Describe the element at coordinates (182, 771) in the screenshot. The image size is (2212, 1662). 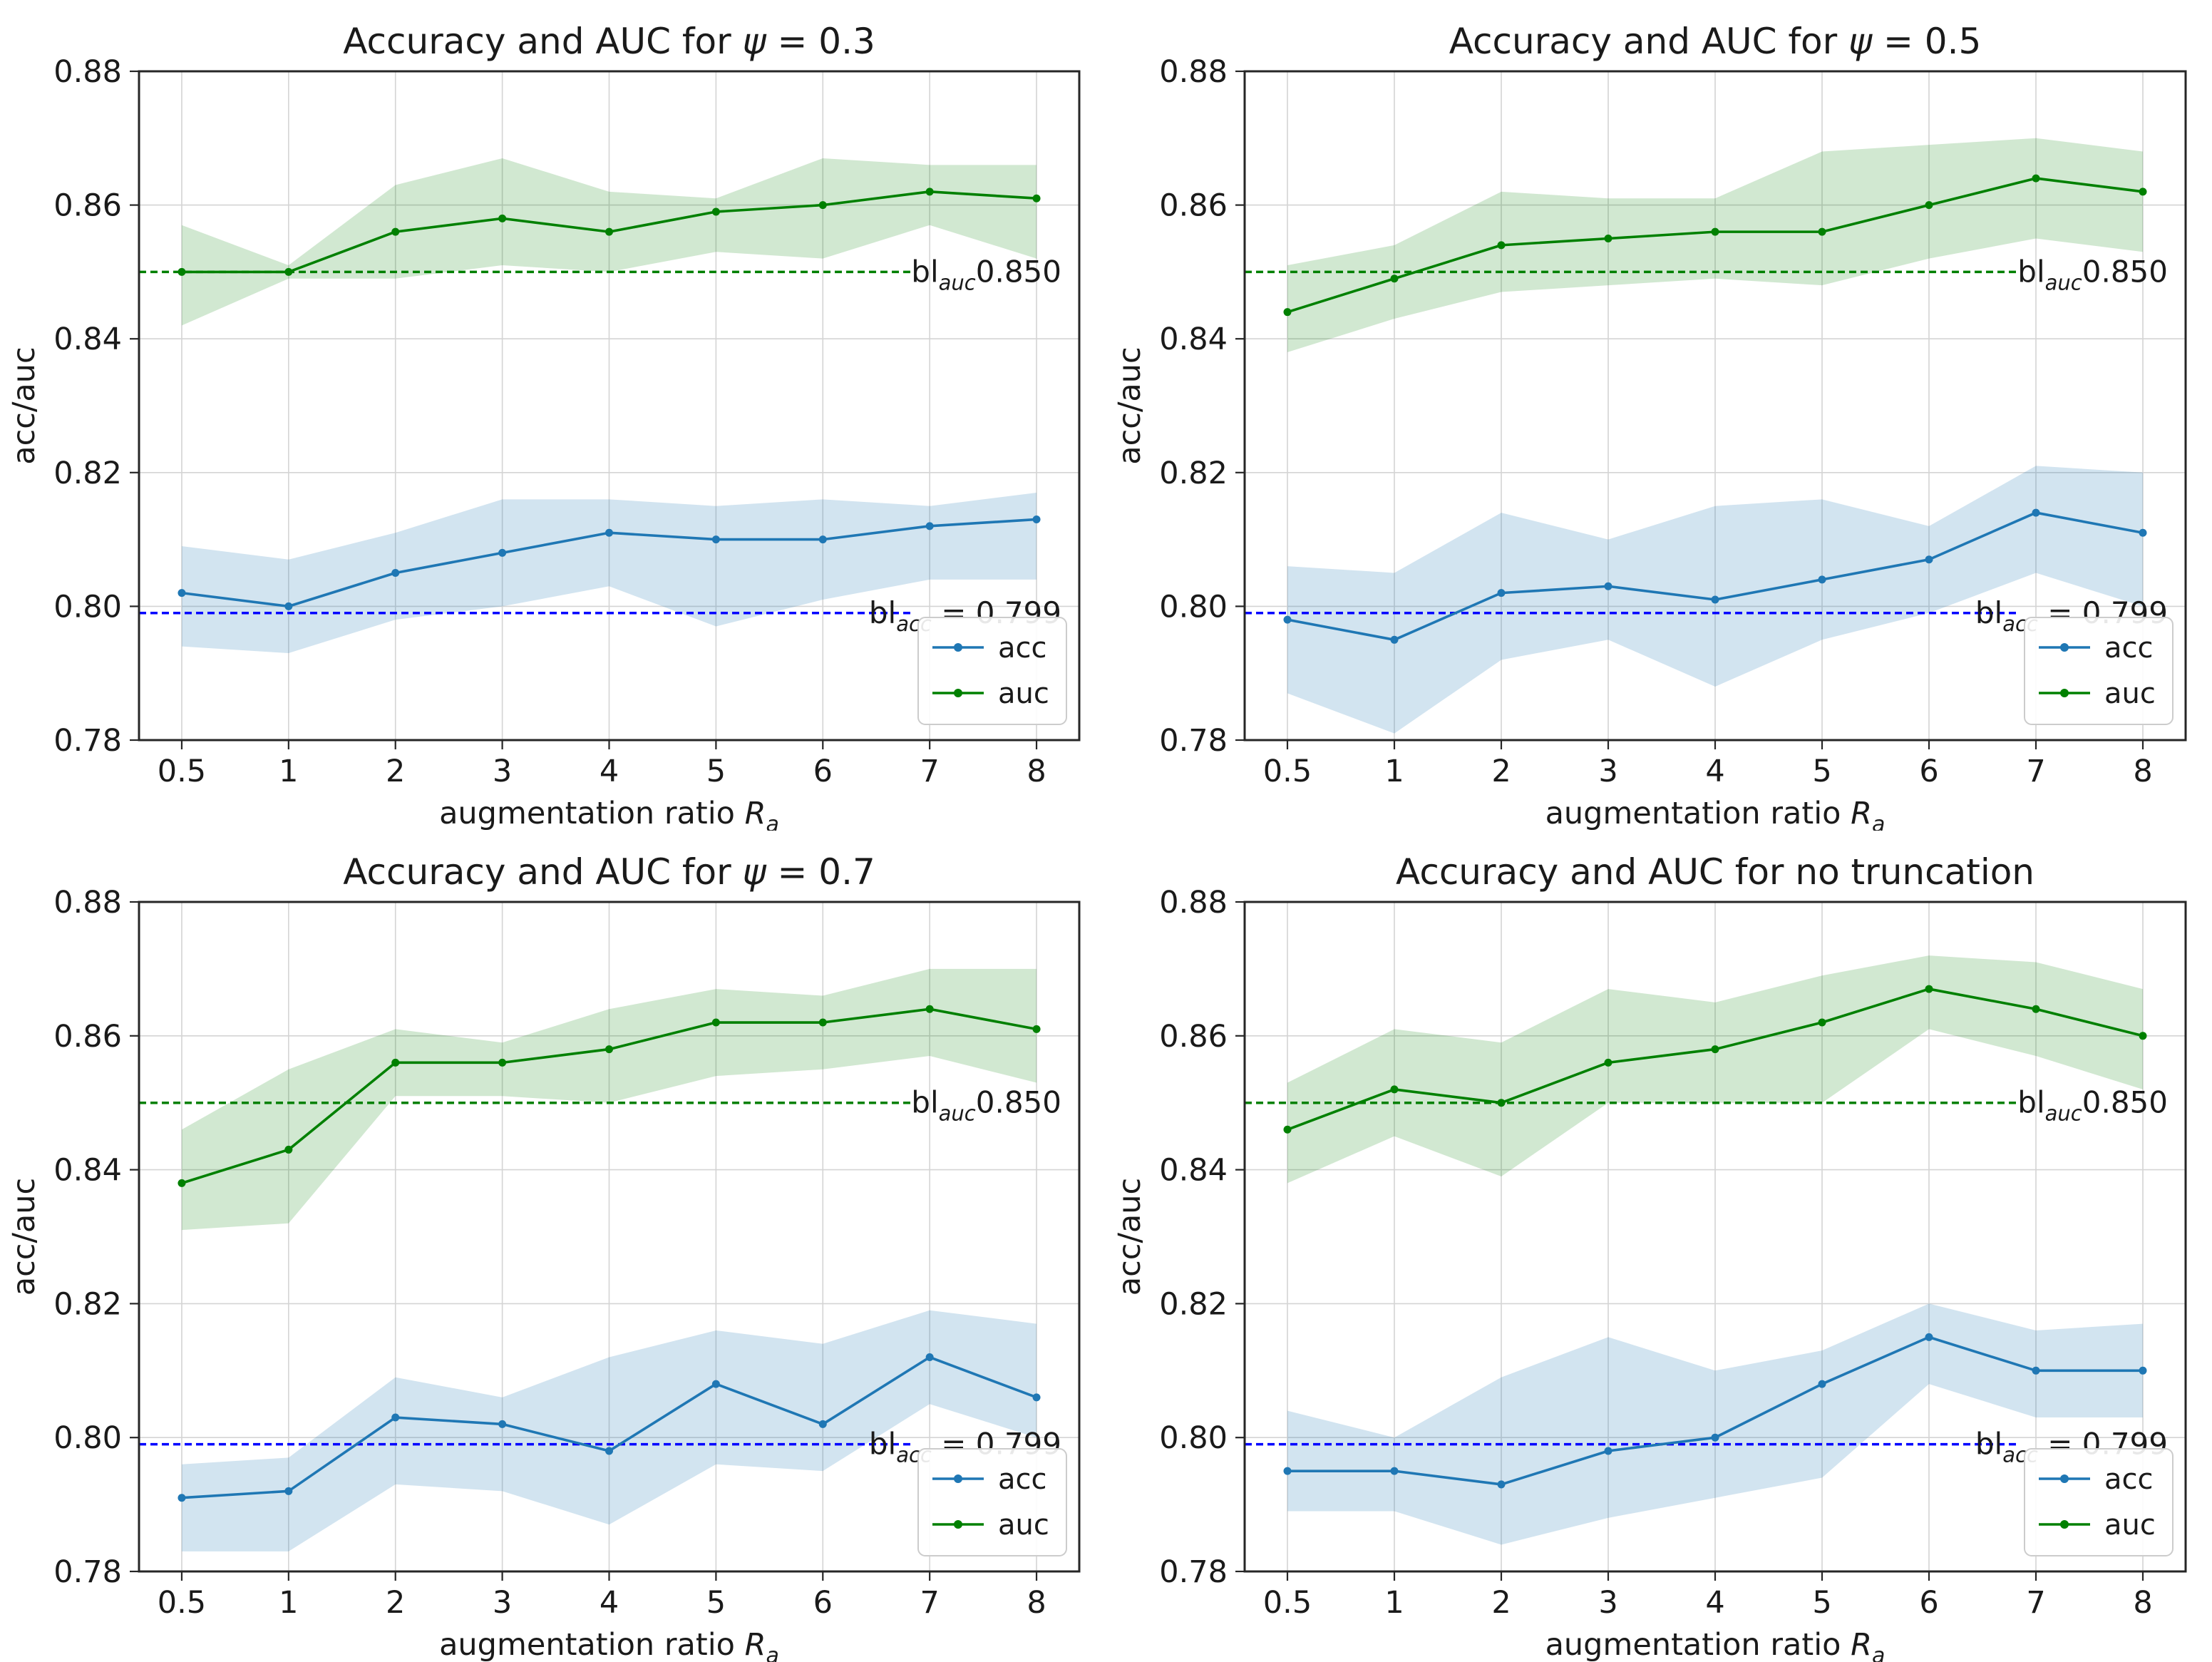
I see `x-tick-label: 0.5` at that location.